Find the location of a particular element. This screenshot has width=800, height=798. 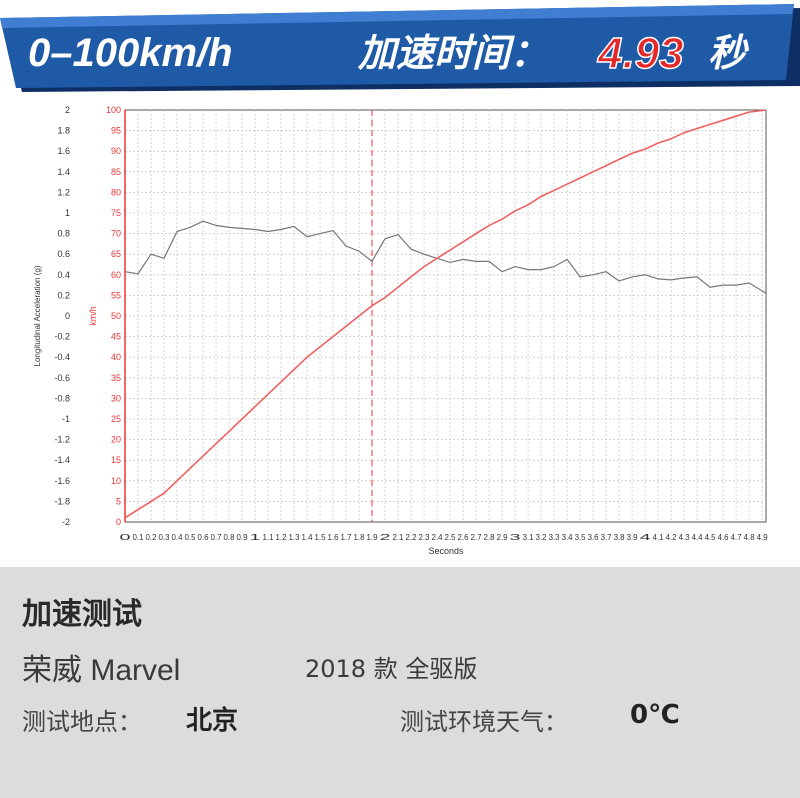

time-unit: 秒 is located at coordinates (728, 53).